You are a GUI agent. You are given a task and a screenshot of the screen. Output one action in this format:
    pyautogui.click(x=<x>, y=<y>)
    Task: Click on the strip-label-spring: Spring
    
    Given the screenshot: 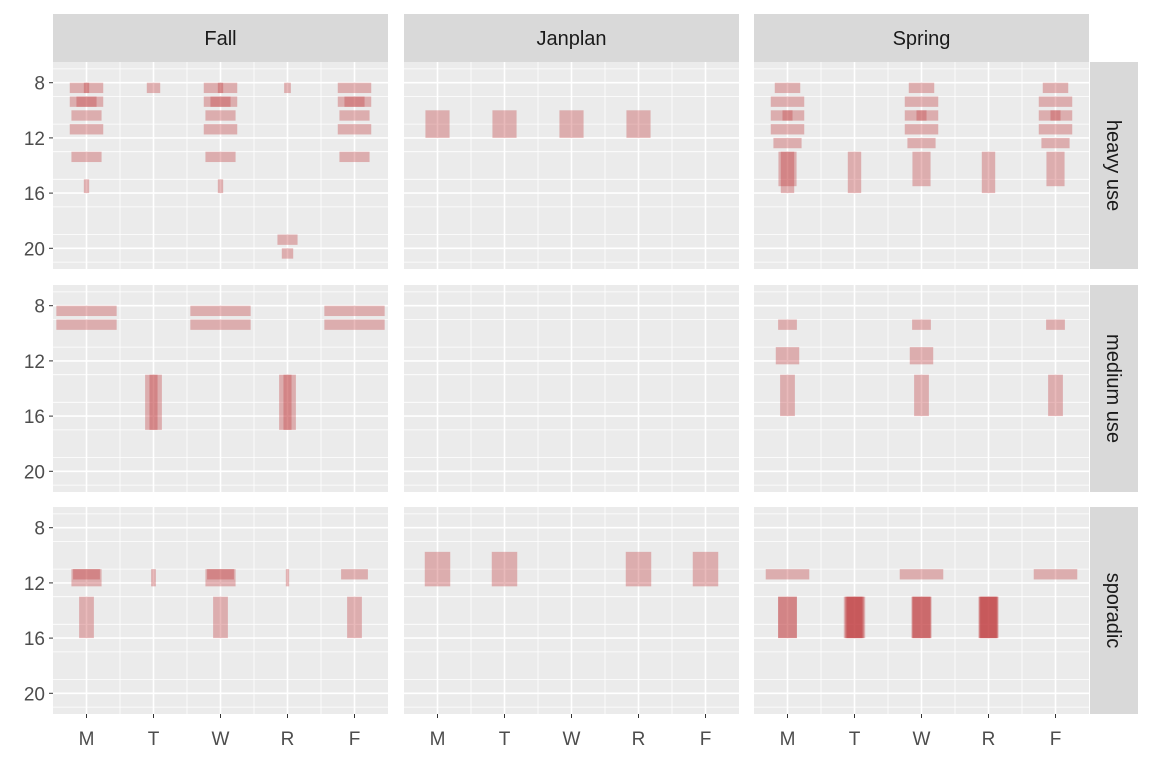 What is the action you would take?
    pyautogui.click(x=922, y=39)
    